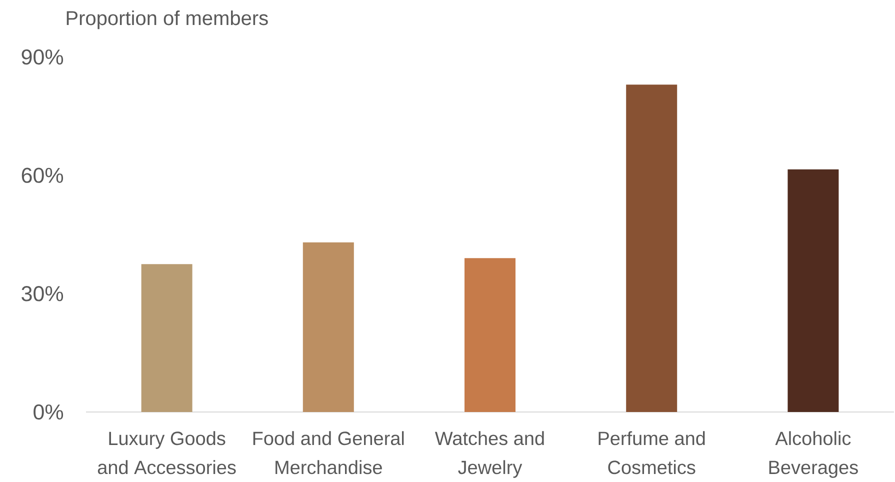 This screenshot has height=482, width=895. Describe the element at coordinates (489, 454) in the screenshot. I see `x-tick-label: Watches and Jewelry` at that location.